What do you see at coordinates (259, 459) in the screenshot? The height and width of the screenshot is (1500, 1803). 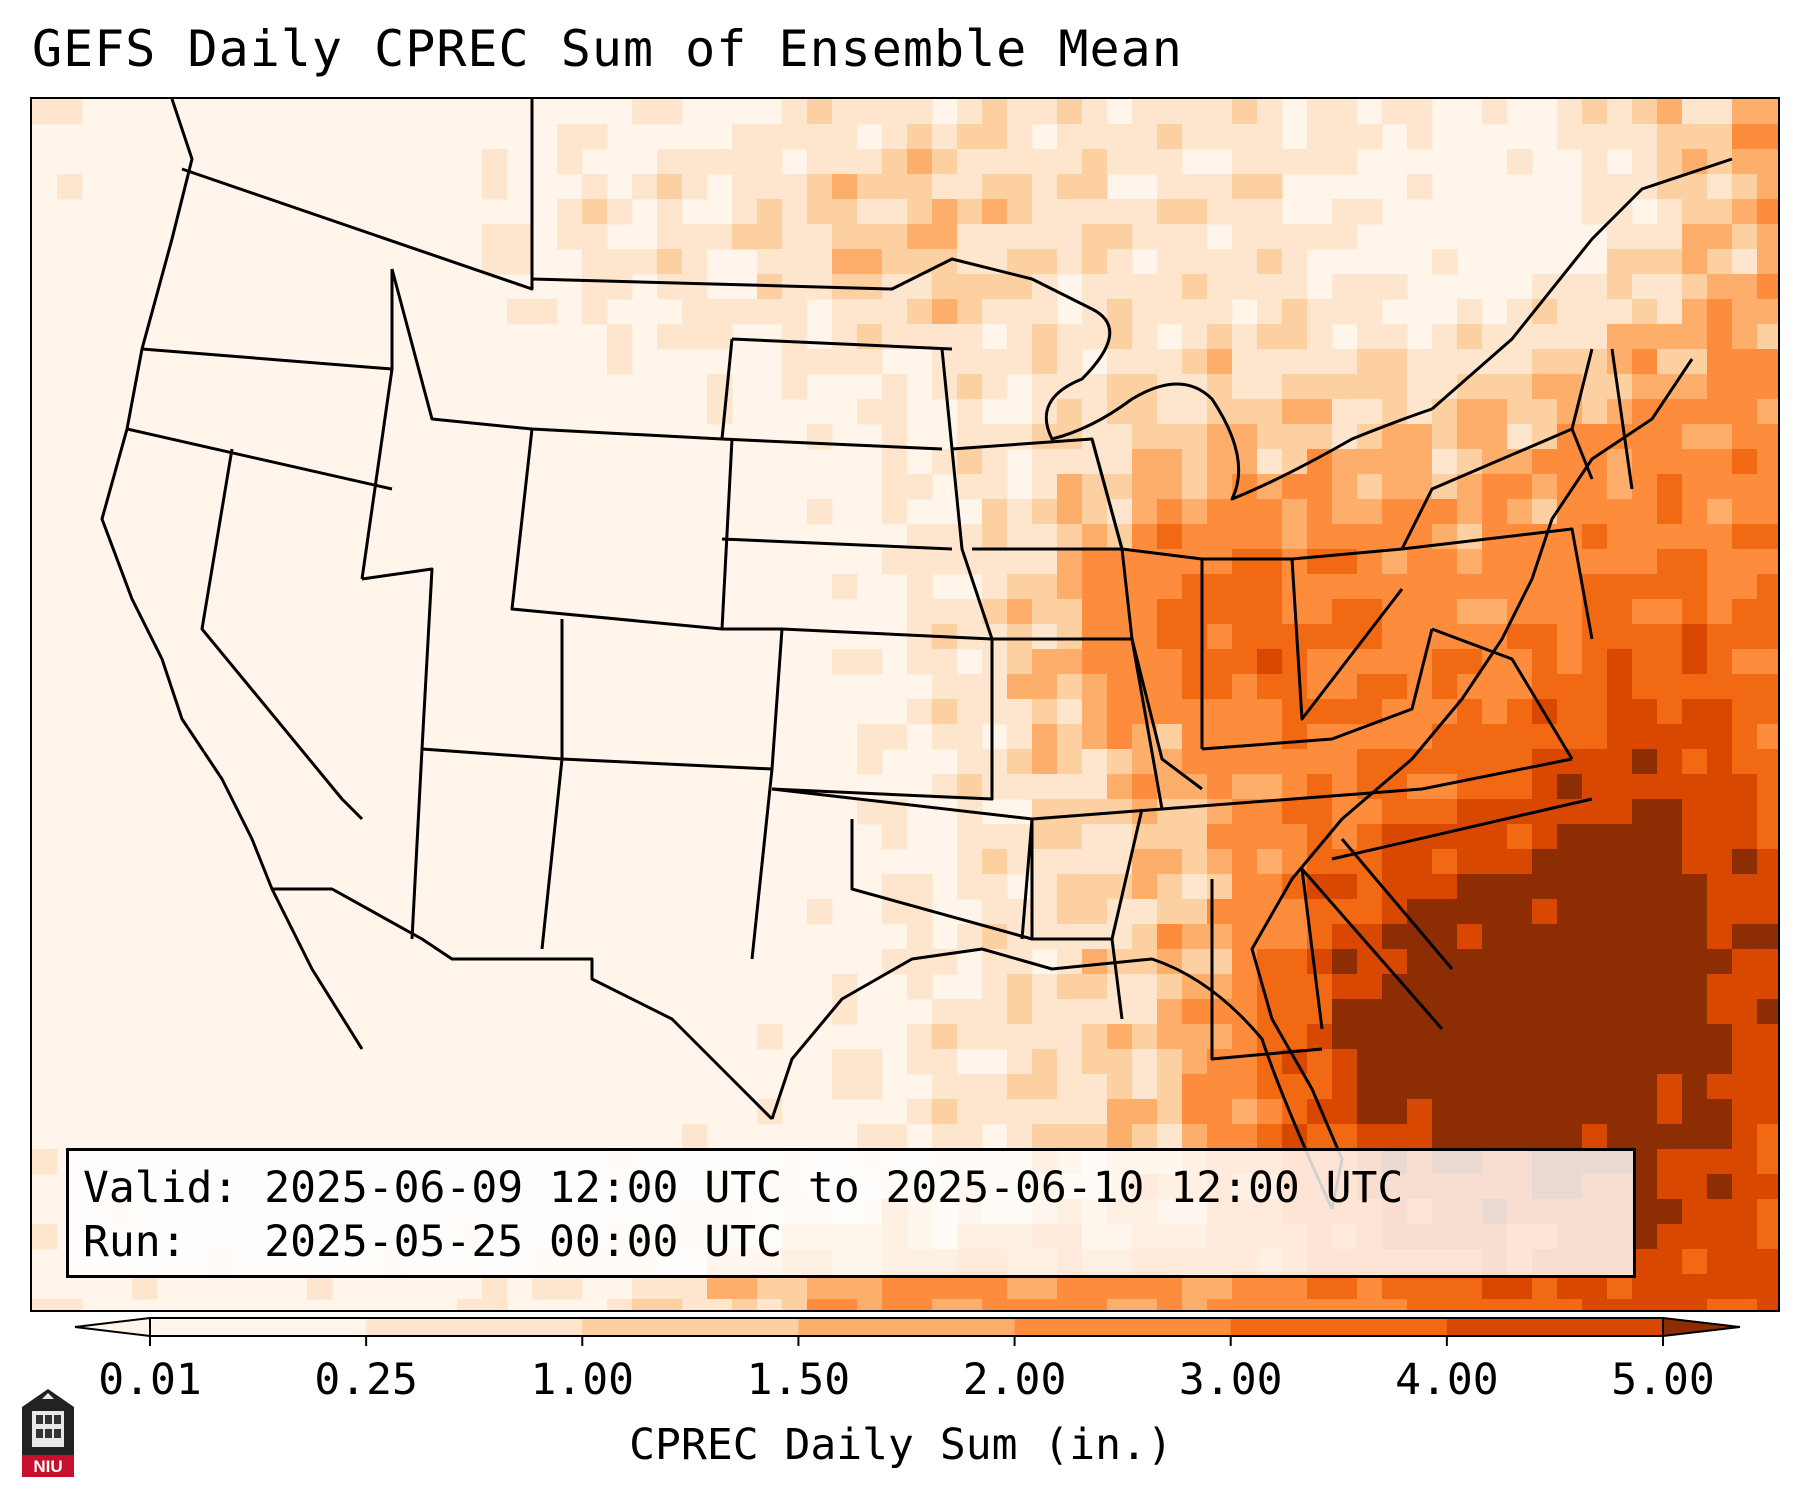 I see `state-line-ca-or` at bounding box center [259, 459].